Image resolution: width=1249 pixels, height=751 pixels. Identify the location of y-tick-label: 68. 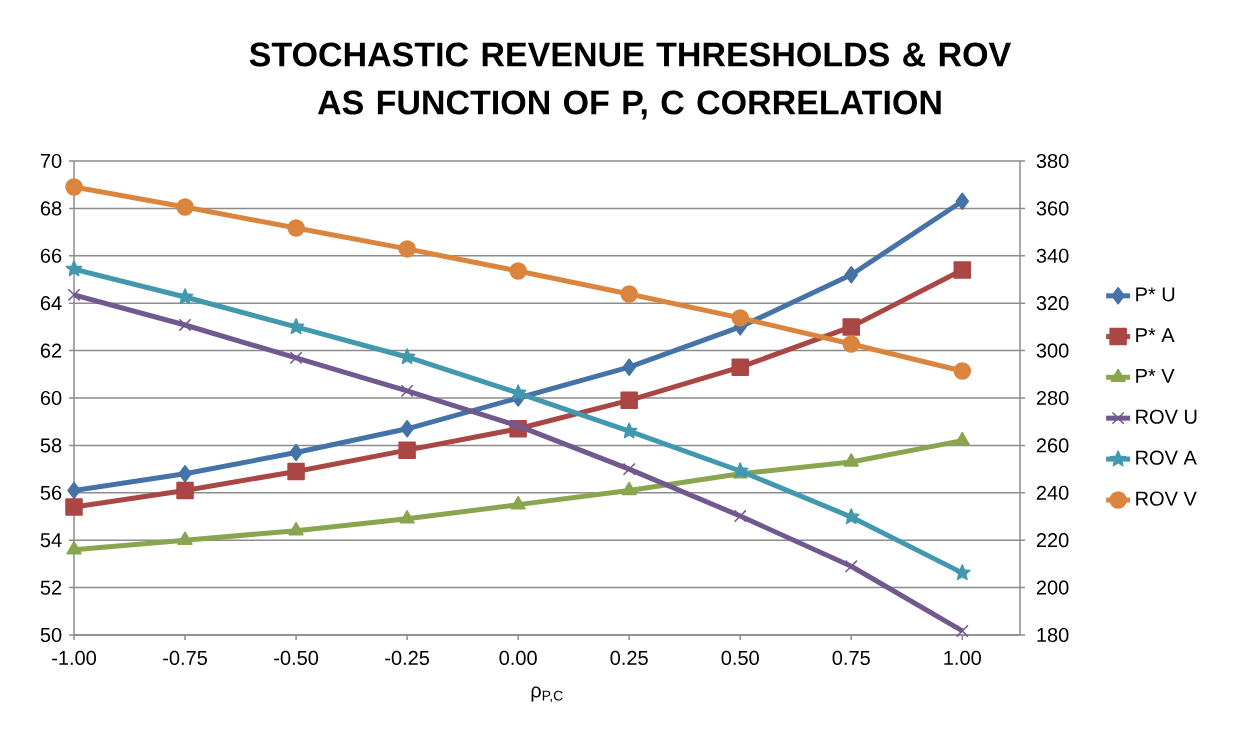
(51, 208).